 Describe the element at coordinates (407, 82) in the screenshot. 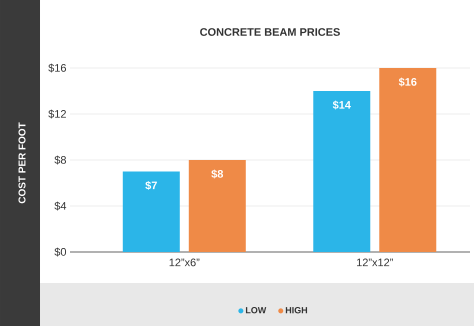

I see `data-label: $16` at that location.